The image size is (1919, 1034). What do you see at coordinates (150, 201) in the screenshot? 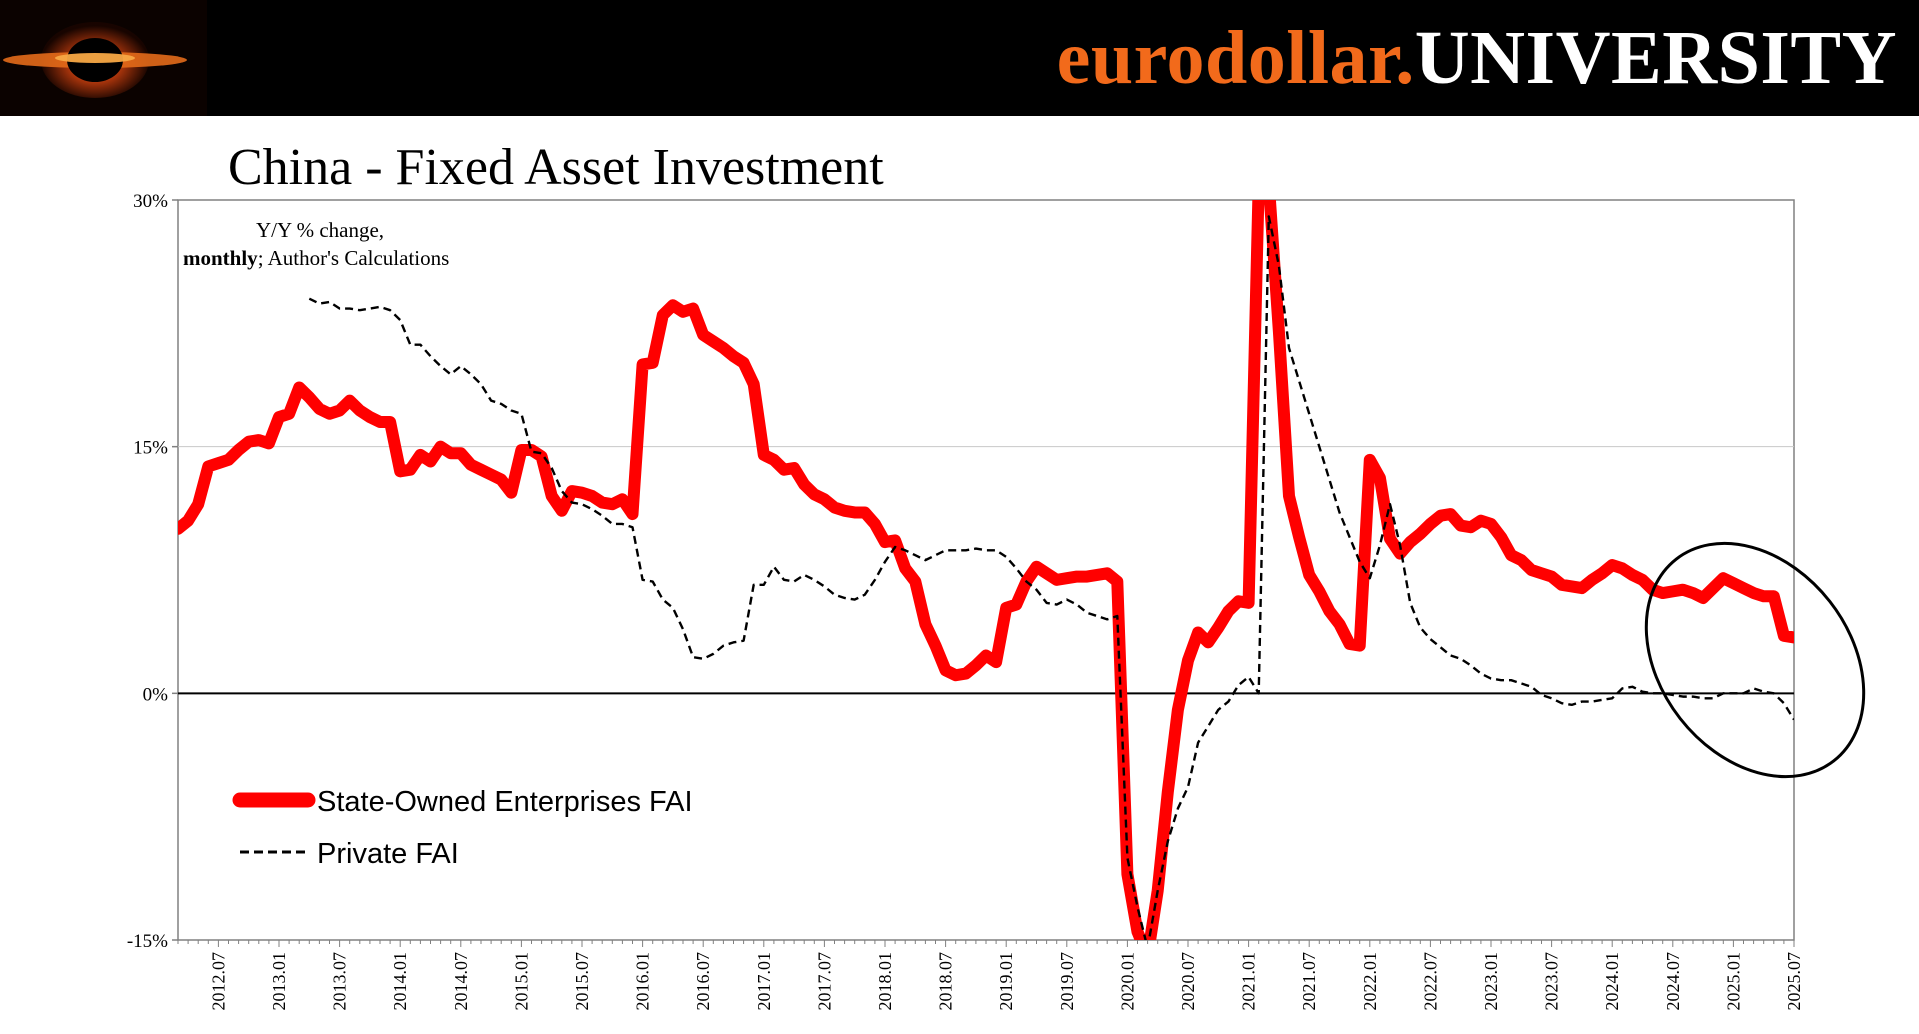
I see `y-tick-label: 30%` at bounding box center [150, 201].